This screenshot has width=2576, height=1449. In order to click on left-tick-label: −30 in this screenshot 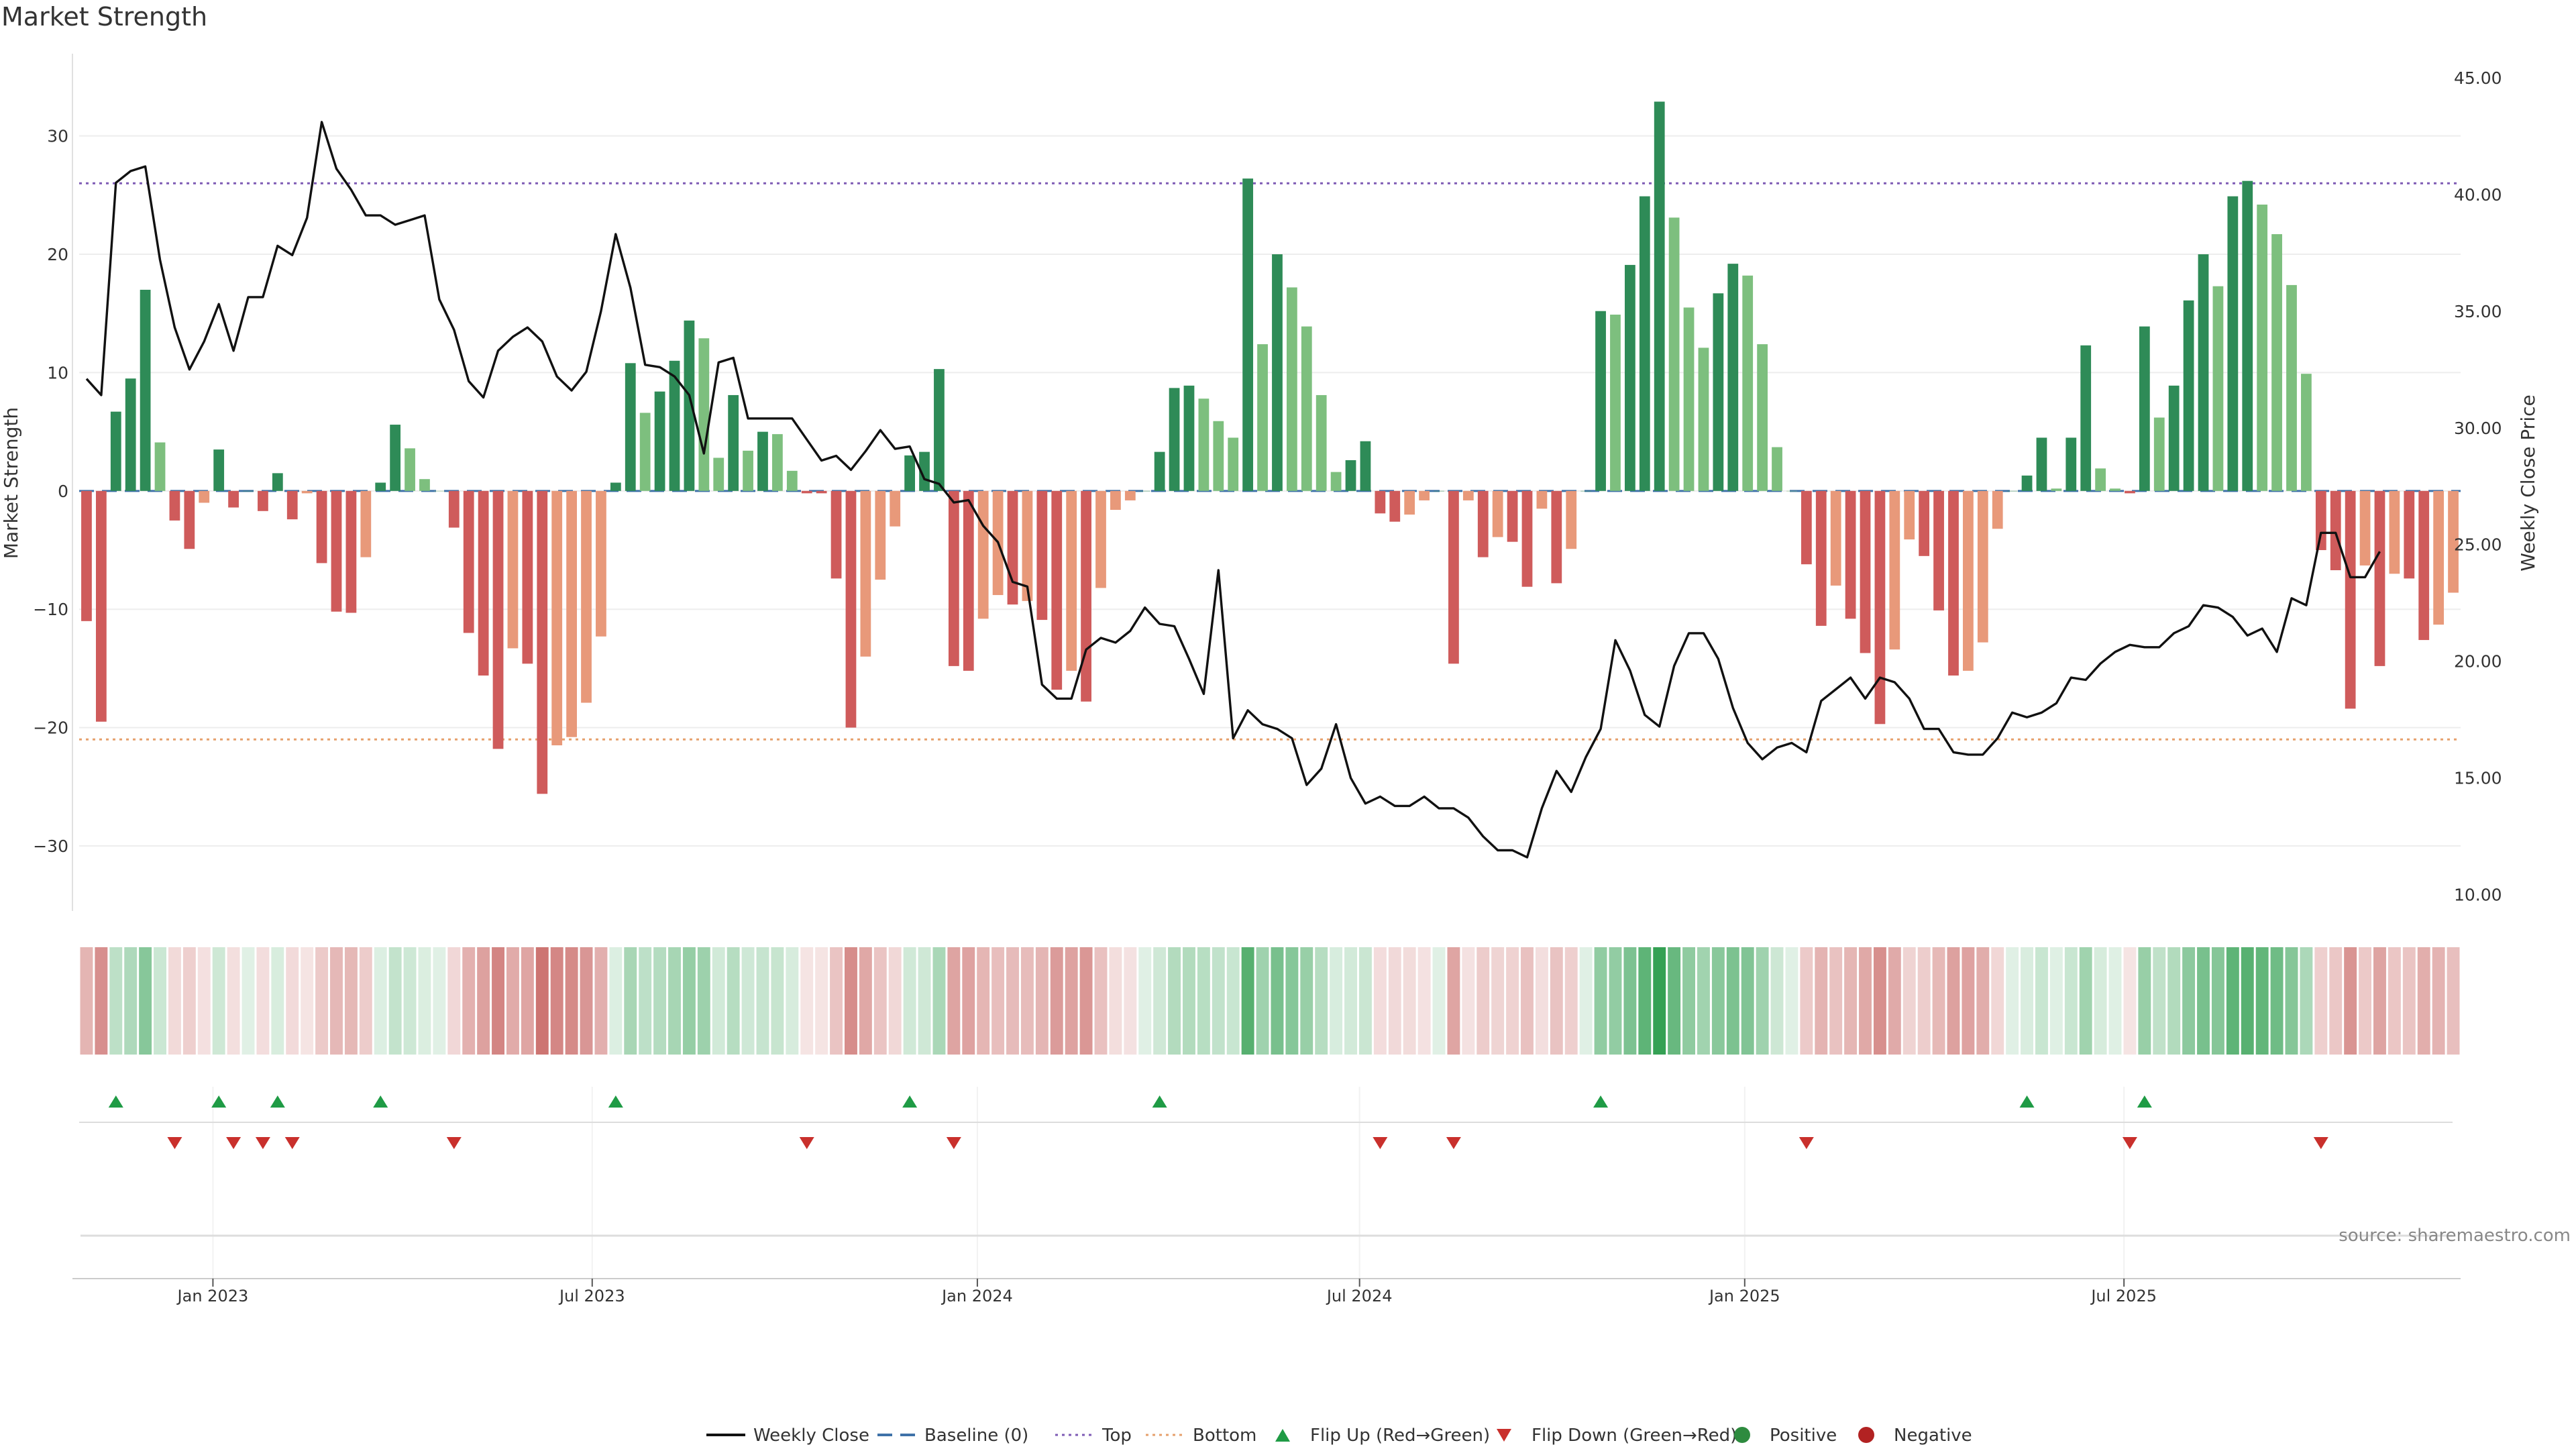, I will do `click(50, 846)`.